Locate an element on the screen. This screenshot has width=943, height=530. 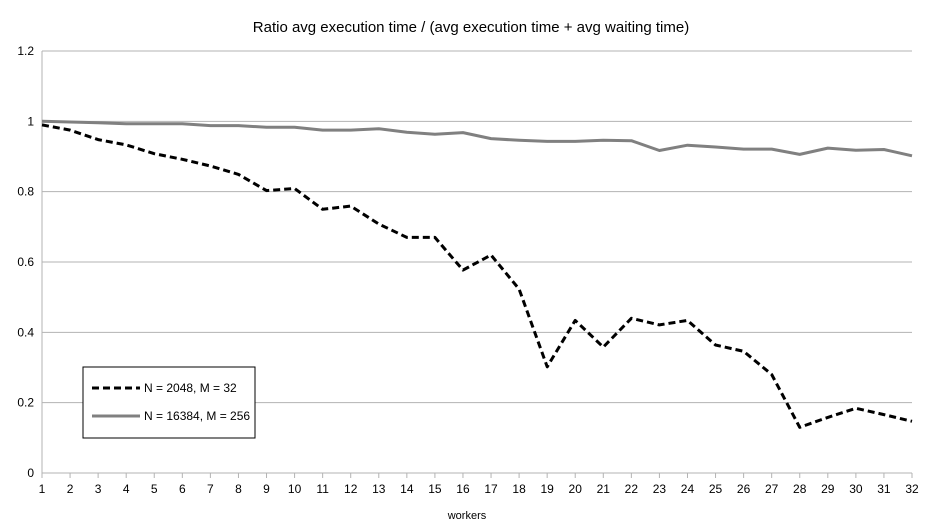
y-tick-label: 0.6 is located at coordinates (25, 262).